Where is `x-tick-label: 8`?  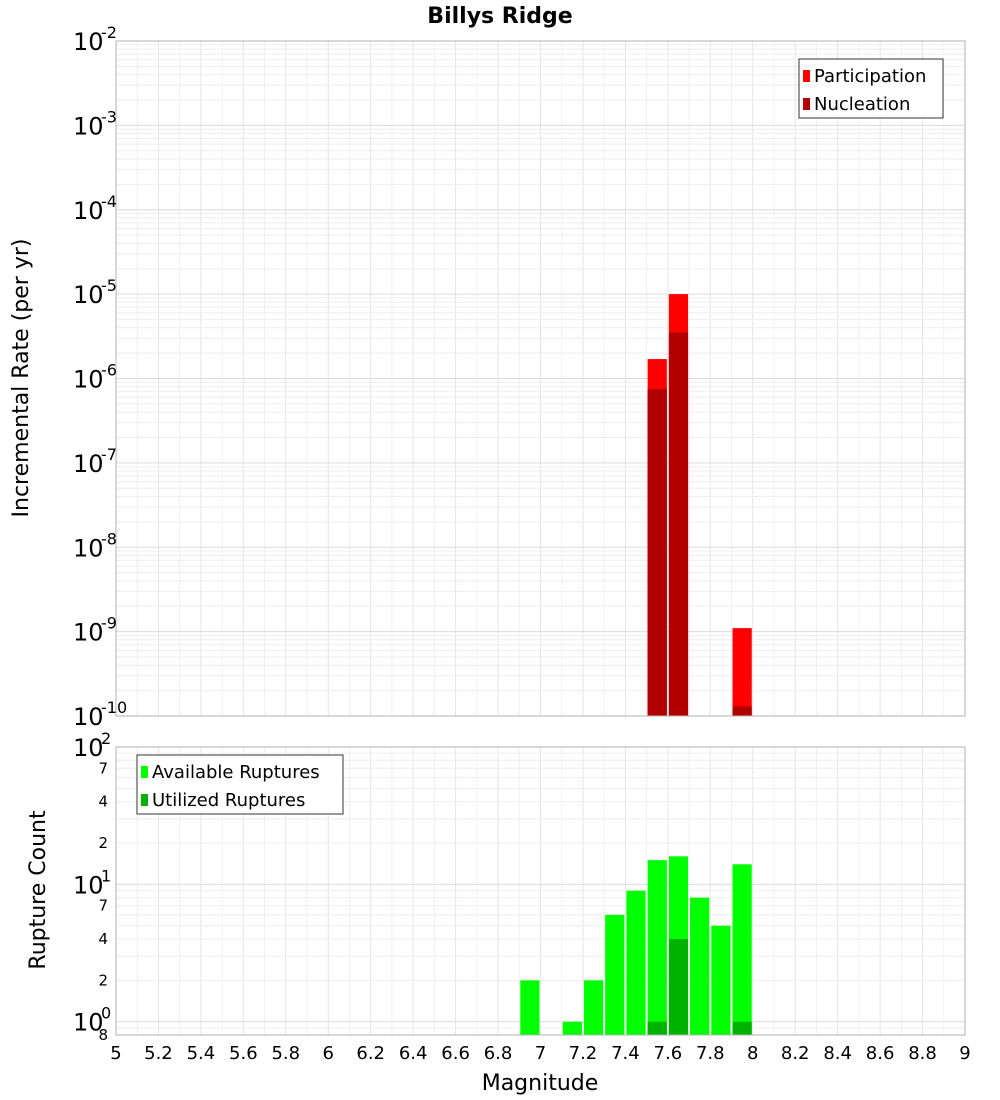
x-tick-label: 8 is located at coordinates (752, 1053).